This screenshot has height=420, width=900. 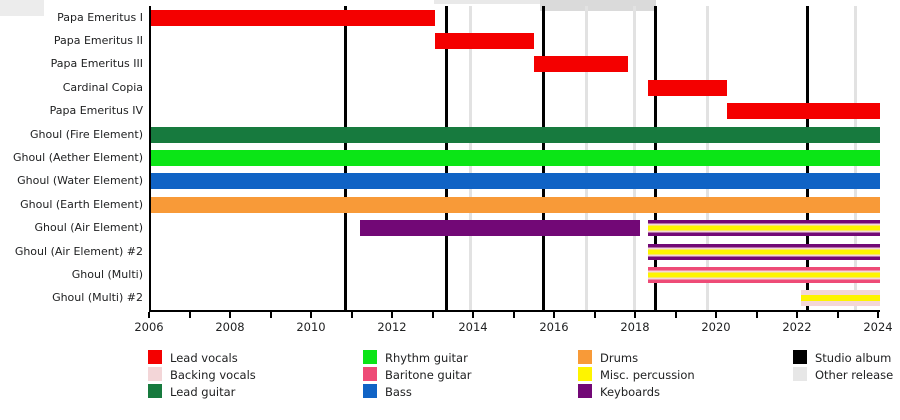 What do you see at coordinates (370, 391) in the screenshot?
I see `legend-swatch-bass` at bounding box center [370, 391].